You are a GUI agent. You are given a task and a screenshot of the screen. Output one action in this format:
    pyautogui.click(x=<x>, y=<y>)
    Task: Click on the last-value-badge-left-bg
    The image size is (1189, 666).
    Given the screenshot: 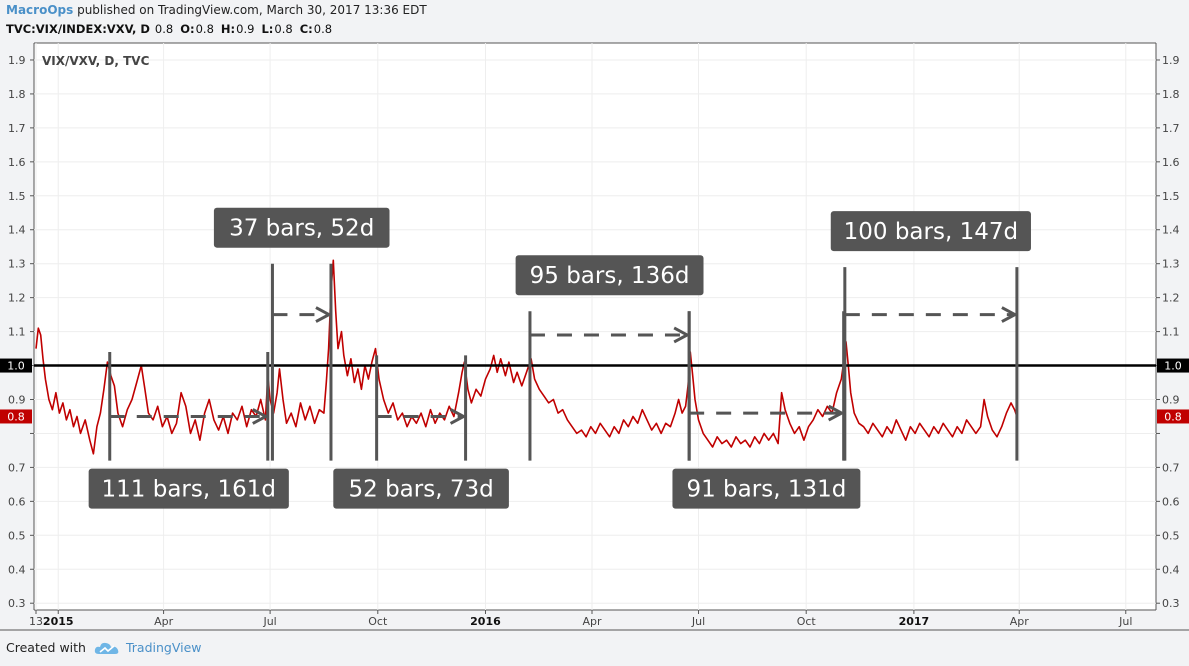 What is the action you would take?
    pyautogui.click(x=16, y=416)
    